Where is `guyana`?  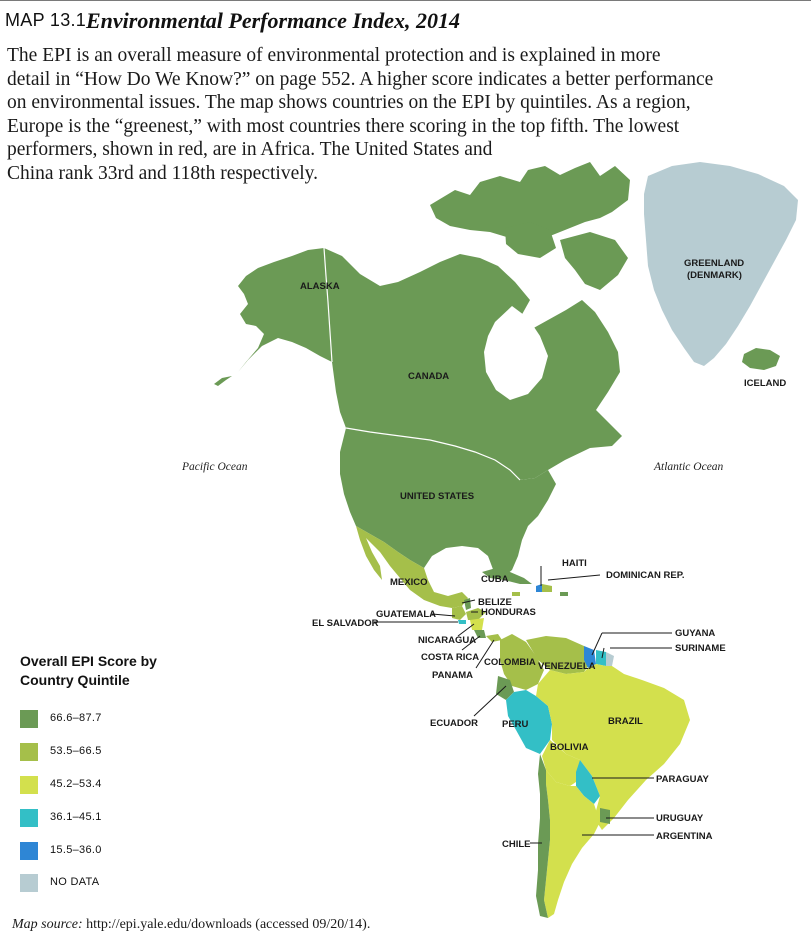 guyana is located at coordinates (590, 657).